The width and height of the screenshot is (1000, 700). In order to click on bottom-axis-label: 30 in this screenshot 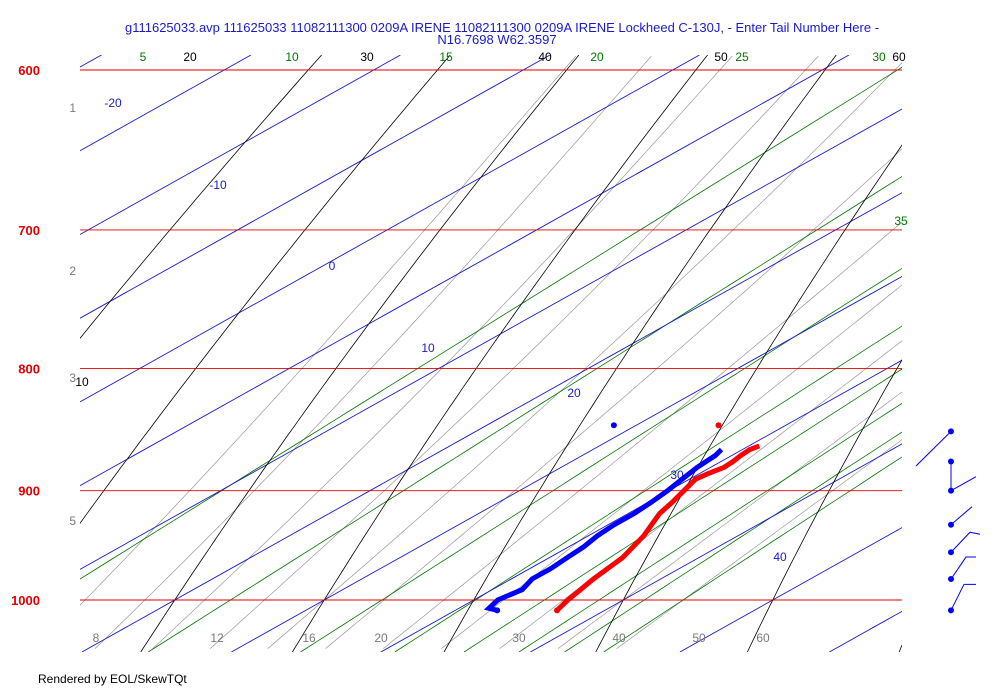, I will do `click(519, 638)`.